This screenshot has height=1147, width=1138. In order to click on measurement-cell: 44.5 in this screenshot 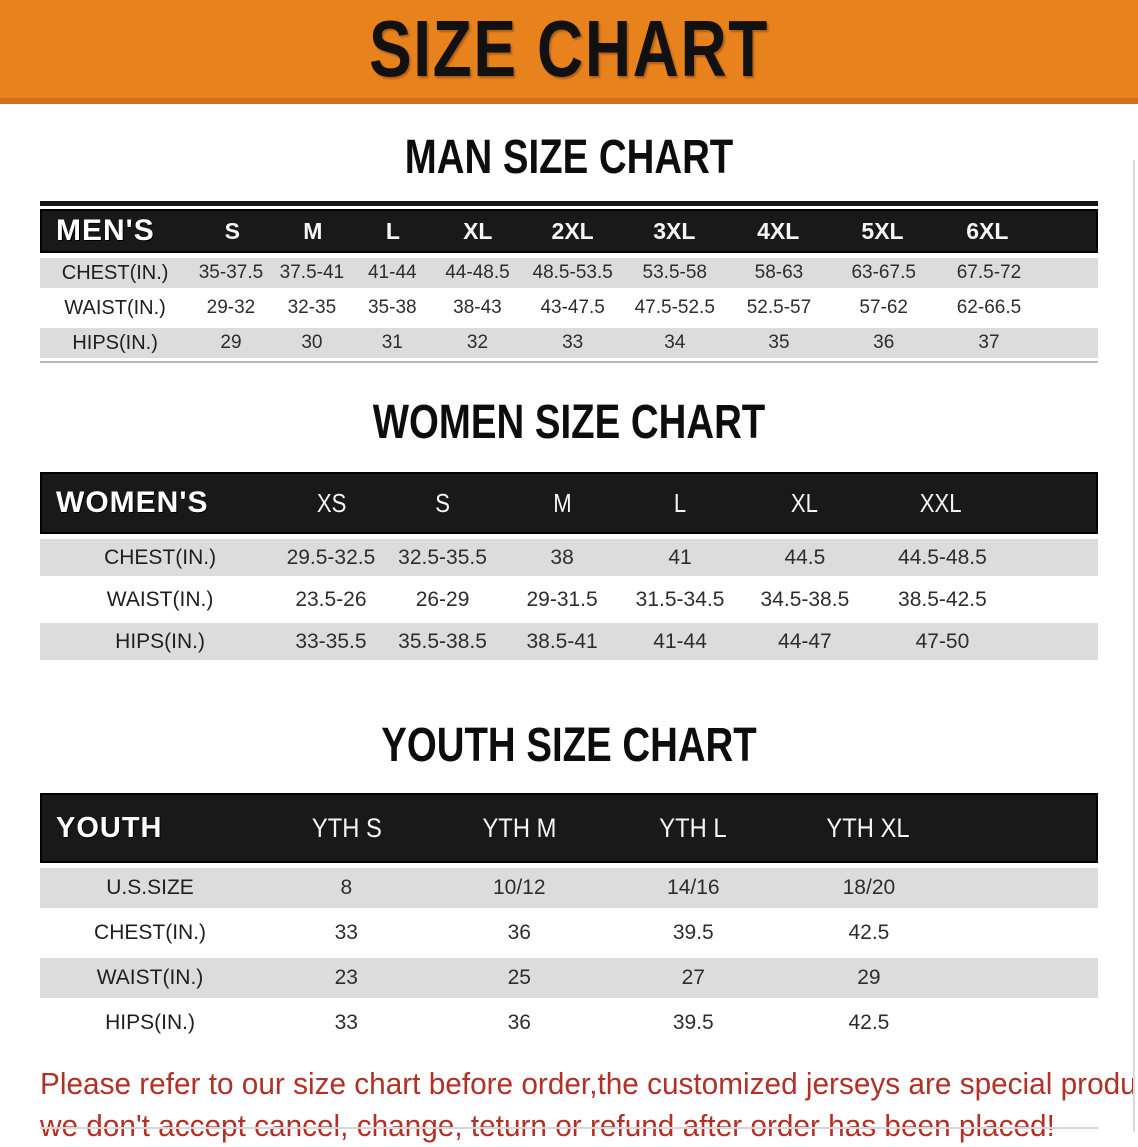, I will do `click(805, 557)`.